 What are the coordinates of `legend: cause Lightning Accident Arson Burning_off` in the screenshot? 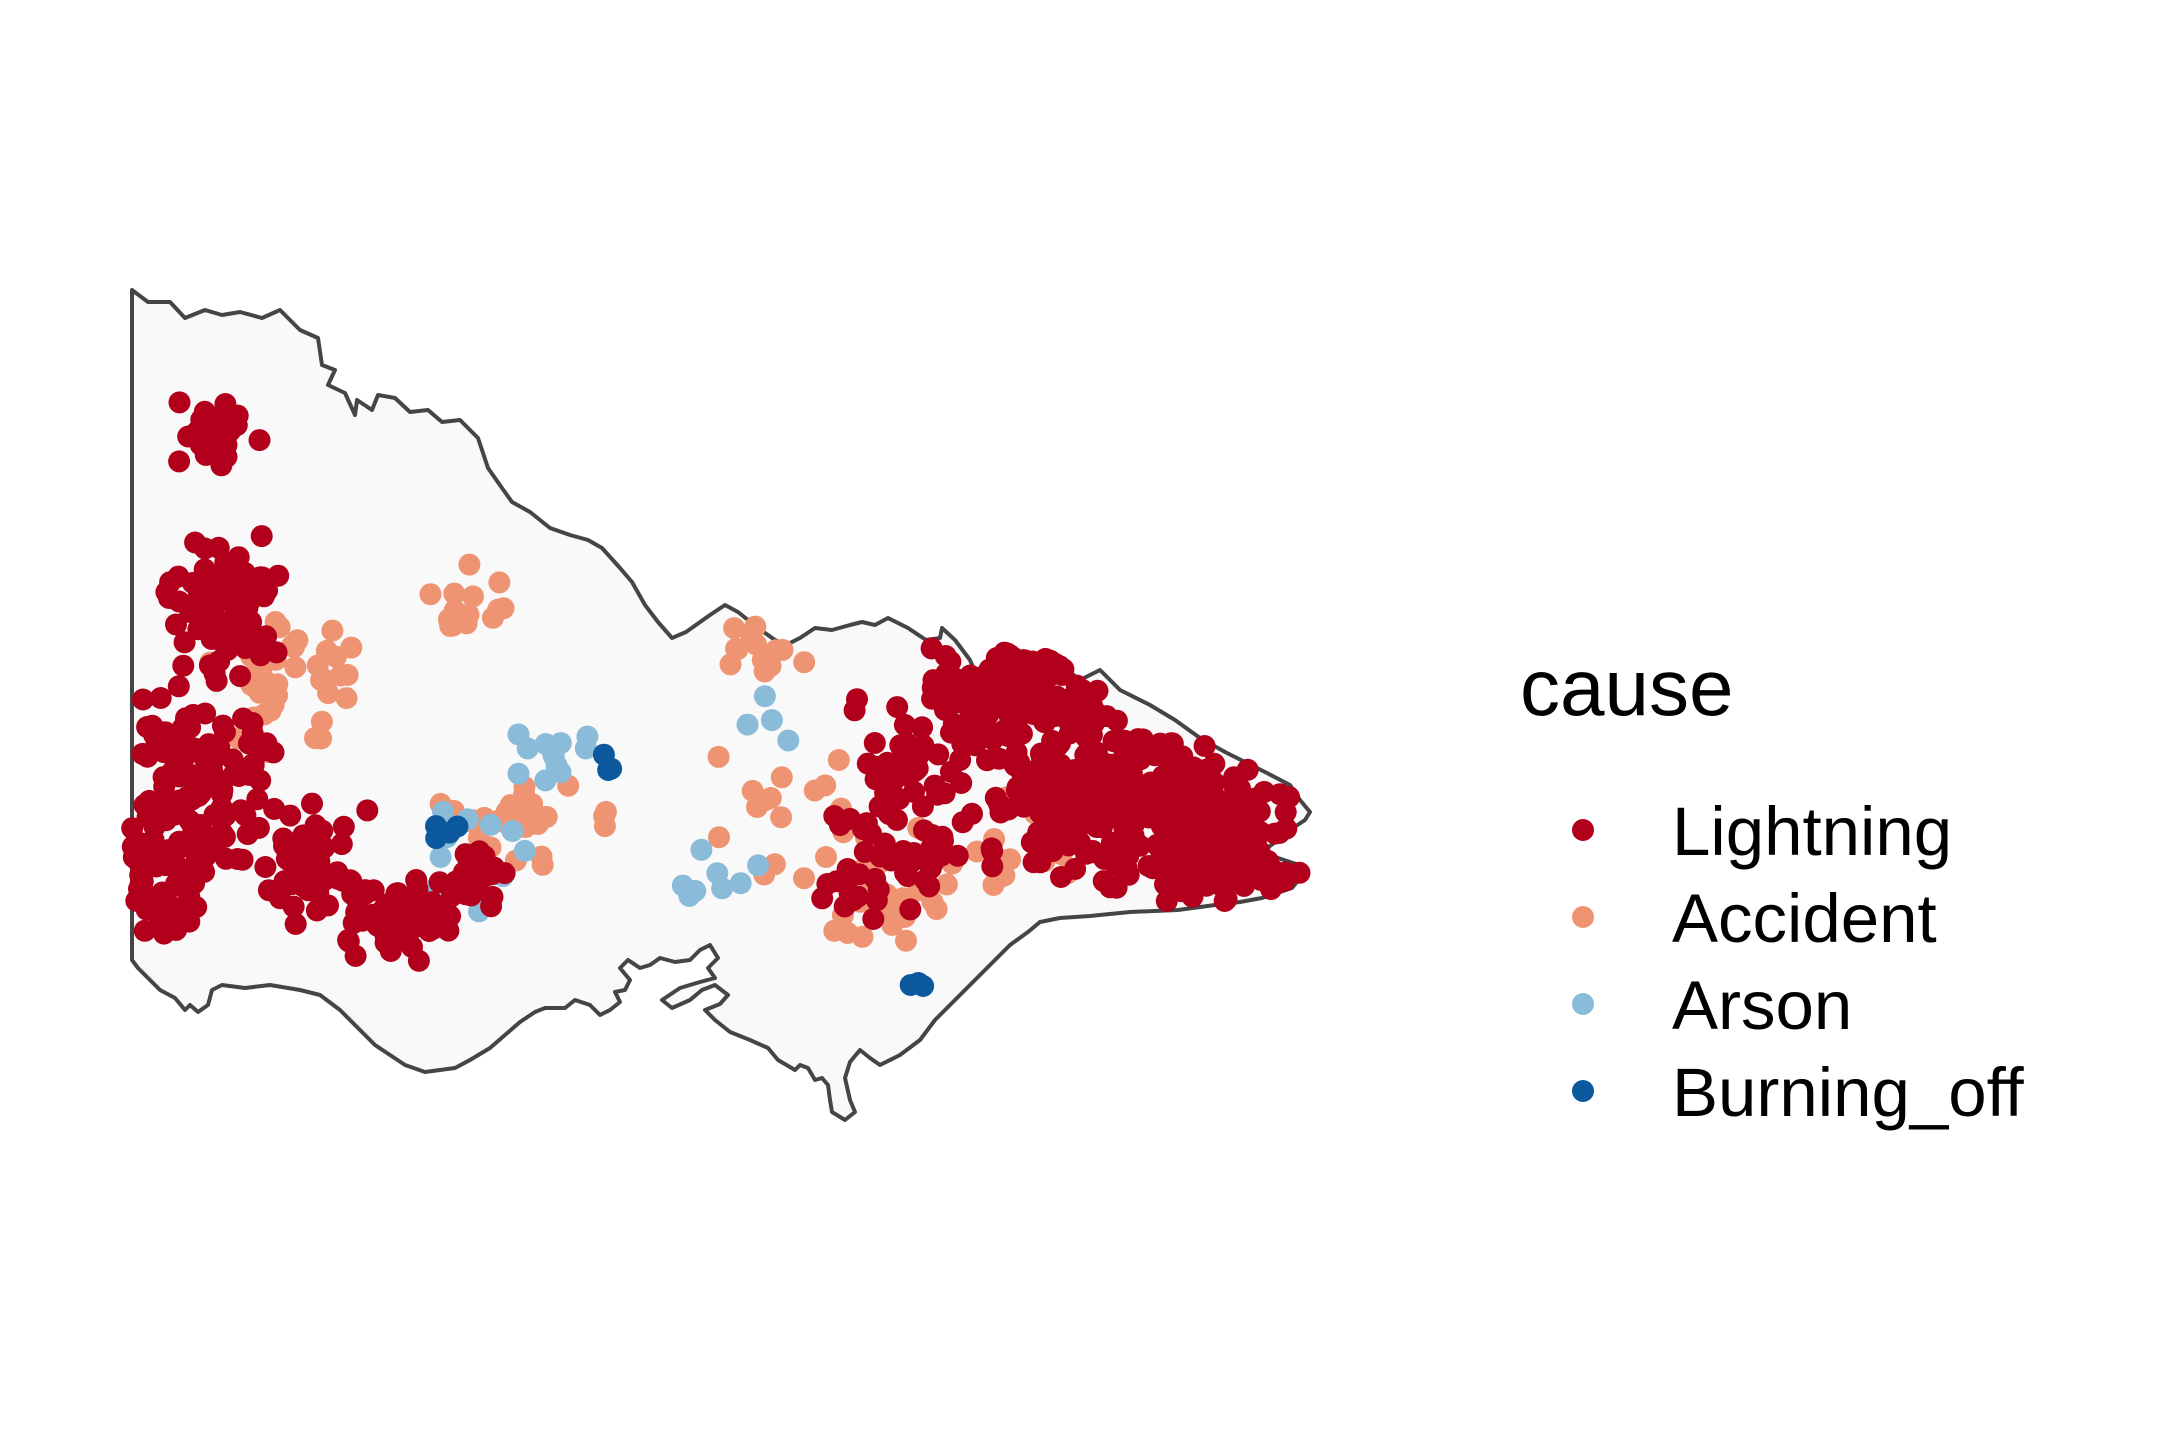 It's located at (1772, 887).